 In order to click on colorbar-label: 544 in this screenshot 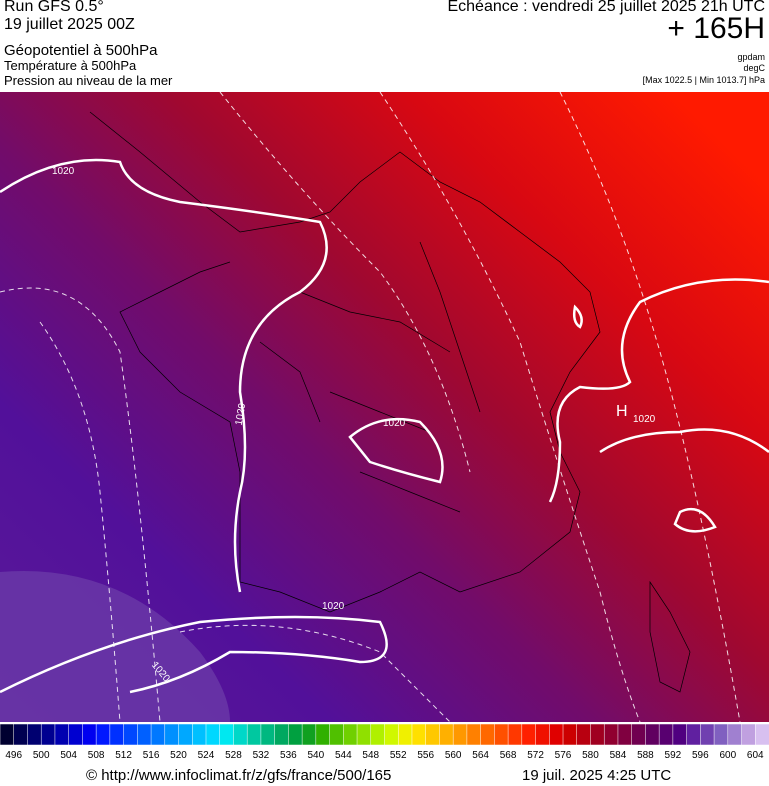, I will do `click(343, 755)`.